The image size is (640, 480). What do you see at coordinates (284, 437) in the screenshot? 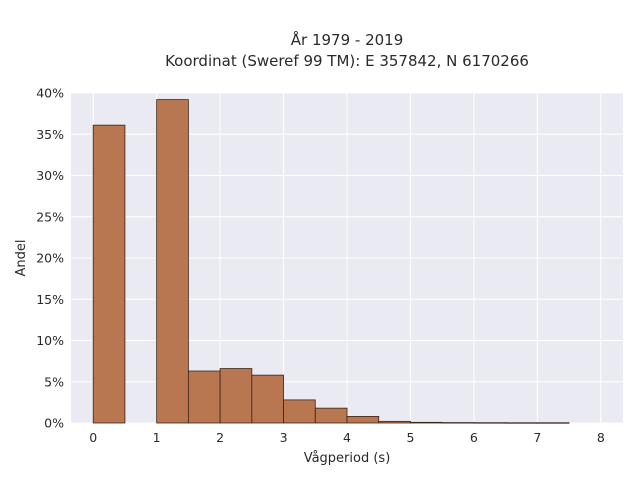
I see `x-tick-label: 3` at bounding box center [284, 437].